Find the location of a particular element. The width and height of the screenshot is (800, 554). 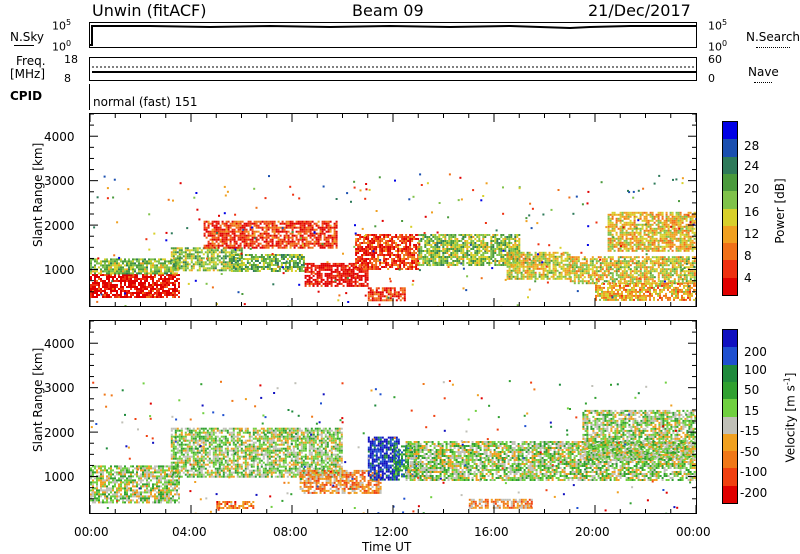

xtick-2000: 20:00 is located at coordinates (592, 532).